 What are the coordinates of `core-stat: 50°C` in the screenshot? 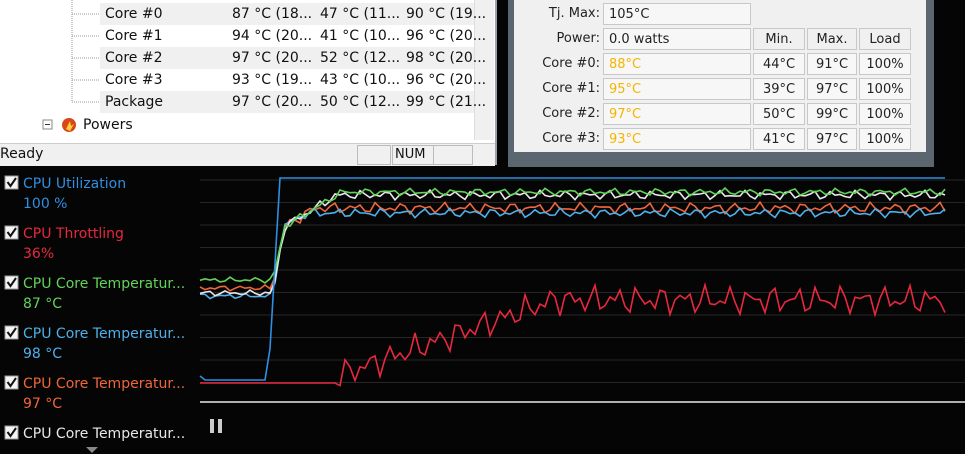 It's located at (779, 114).